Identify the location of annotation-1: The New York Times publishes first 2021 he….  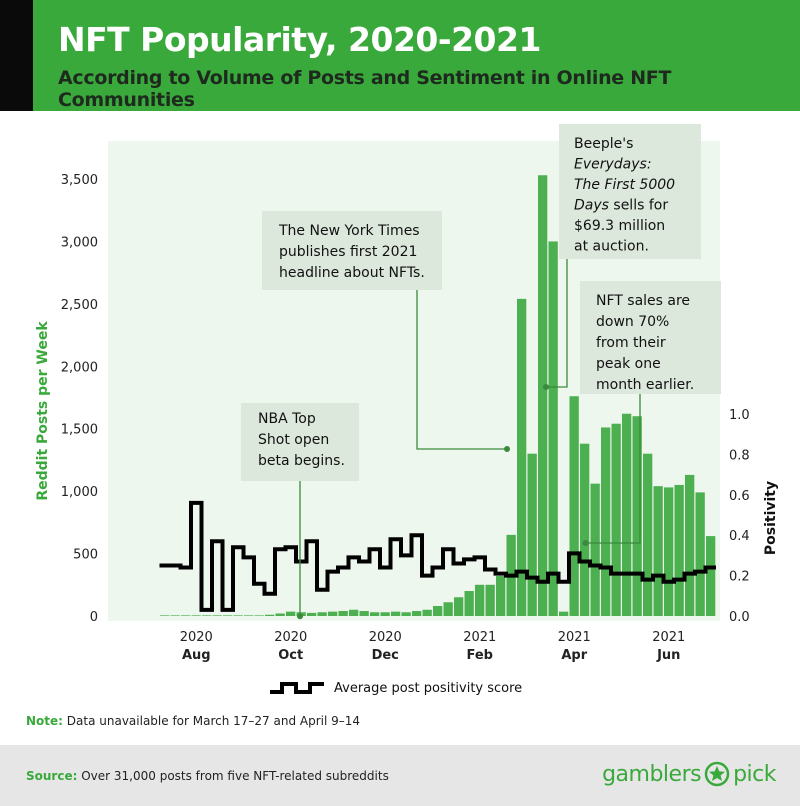
(386, 331).